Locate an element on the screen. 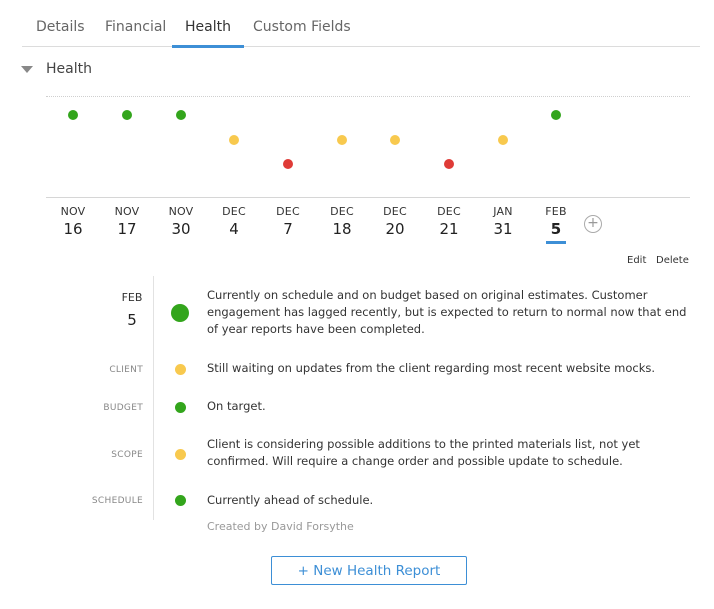 The image size is (714, 609). client-label: CLIENT is located at coordinates (126, 370).